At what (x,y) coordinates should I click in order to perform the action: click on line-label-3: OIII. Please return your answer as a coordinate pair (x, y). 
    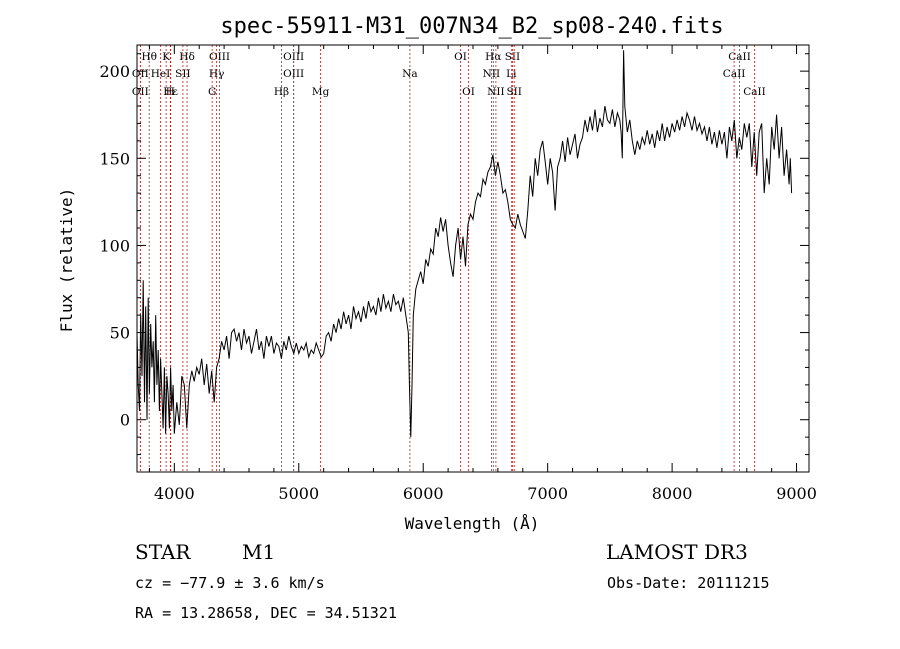
    Looking at the image, I should click on (219, 57).